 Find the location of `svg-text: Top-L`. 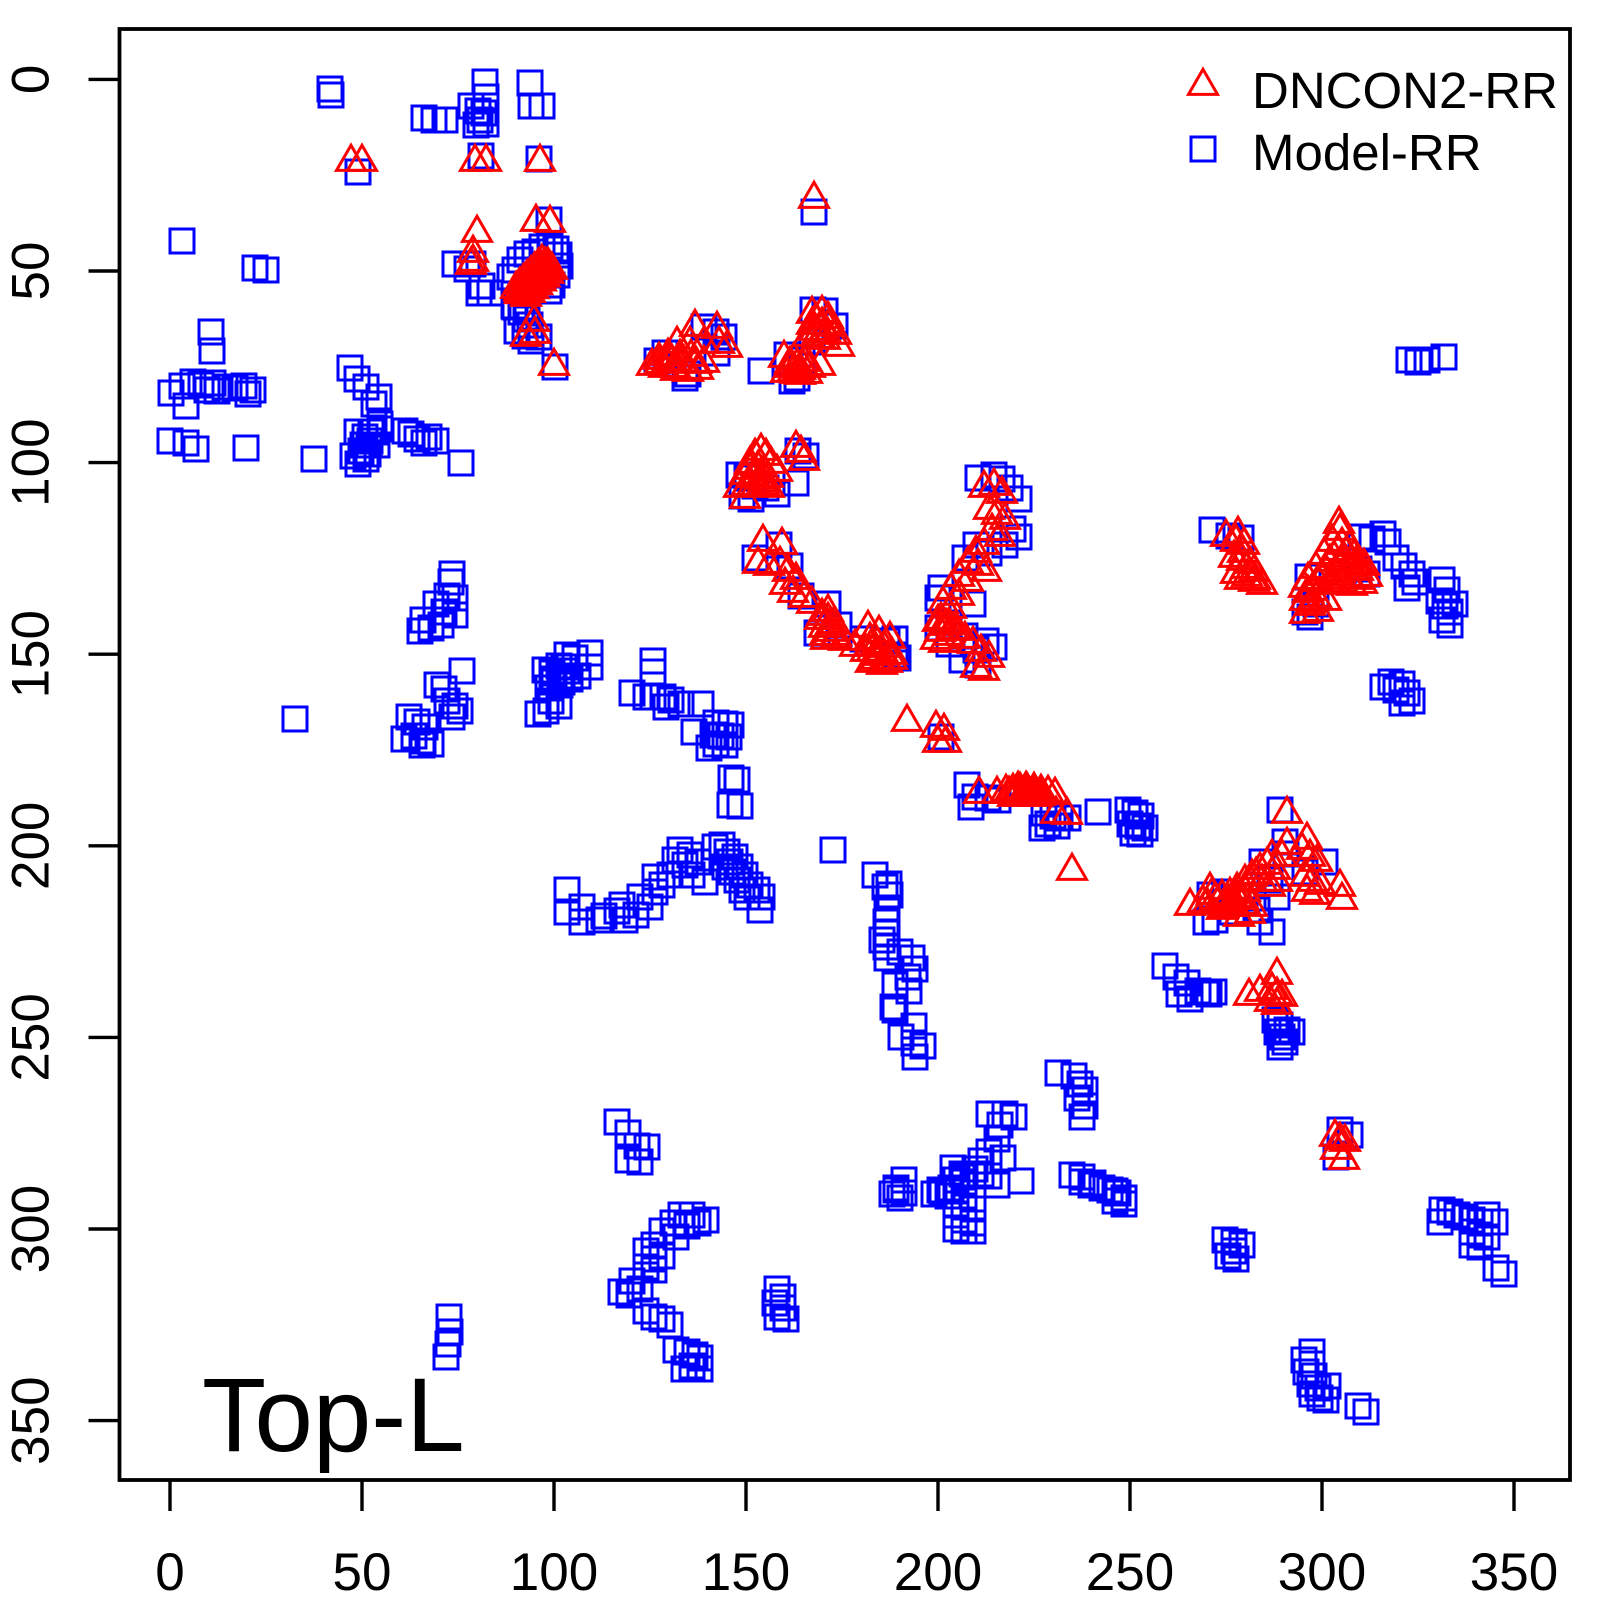

svg-text: Top-L is located at coordinates (333, 1415).